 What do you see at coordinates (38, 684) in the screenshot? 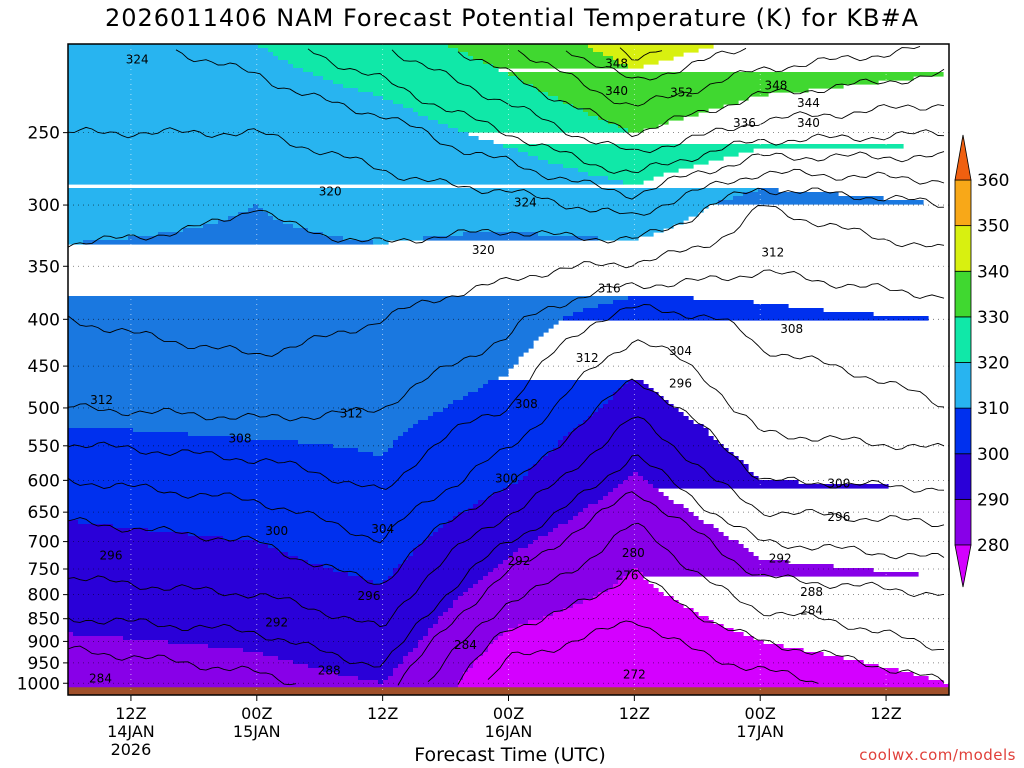
I see `y-tick-label: 1000` at bounding box center [38, 684].